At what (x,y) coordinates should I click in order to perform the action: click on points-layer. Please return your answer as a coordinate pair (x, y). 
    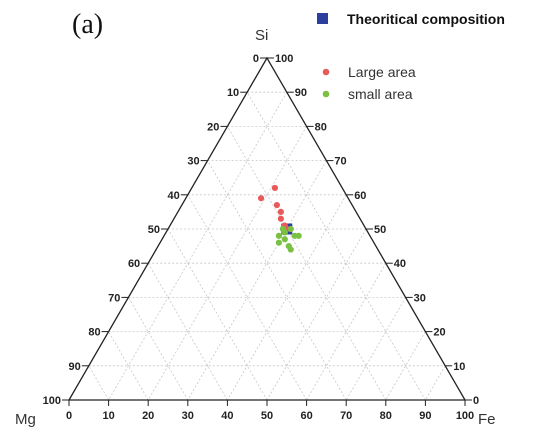
    Looking at the image, I should click on (279, 218).